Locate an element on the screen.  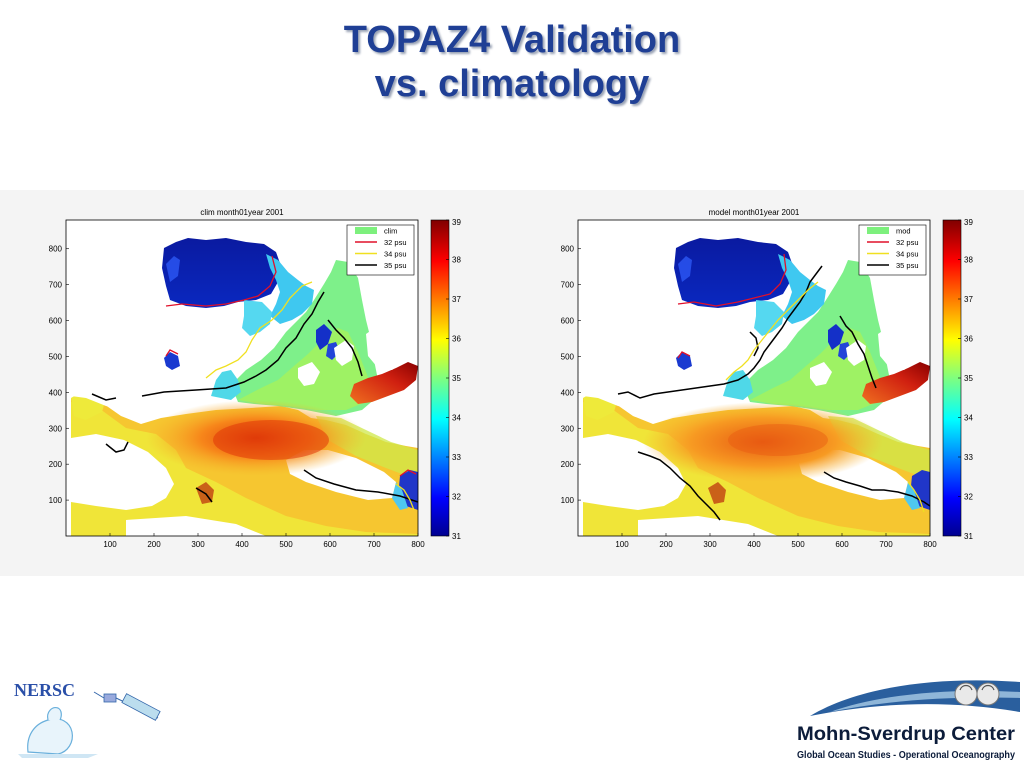
nersc-logo: NERSC is located at coordinates (88, 719).